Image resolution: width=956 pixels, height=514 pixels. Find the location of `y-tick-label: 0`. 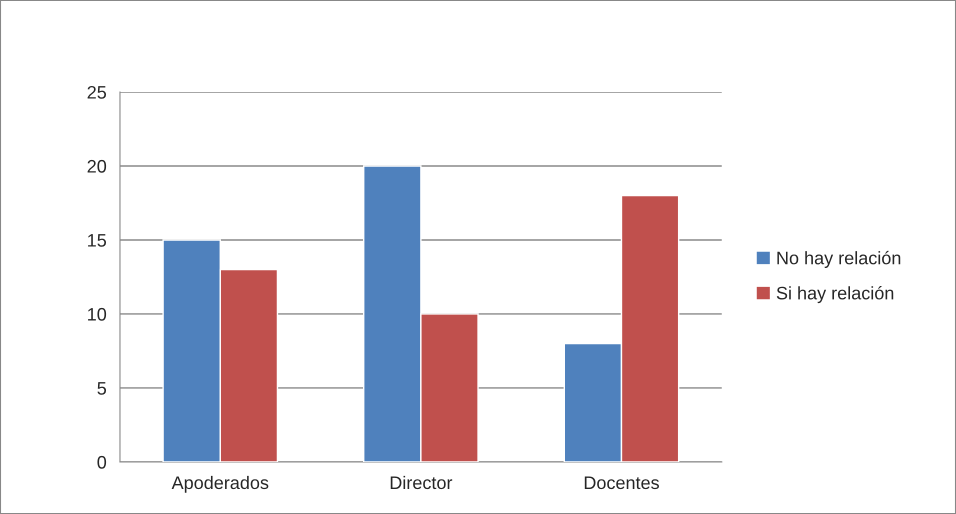

y-tick-label: 0 is located at coordinates (101, 462).